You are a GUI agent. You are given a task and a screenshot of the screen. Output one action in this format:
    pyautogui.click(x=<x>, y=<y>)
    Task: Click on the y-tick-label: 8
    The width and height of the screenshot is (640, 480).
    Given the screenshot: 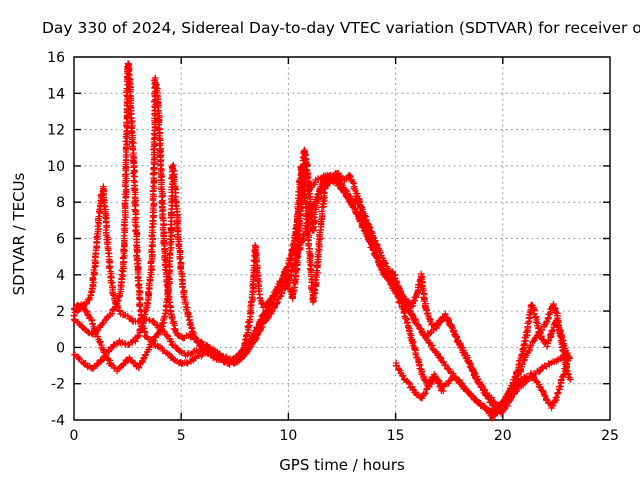 What is the action you would take?
    pyautogui.click(x=60, y=203)
    